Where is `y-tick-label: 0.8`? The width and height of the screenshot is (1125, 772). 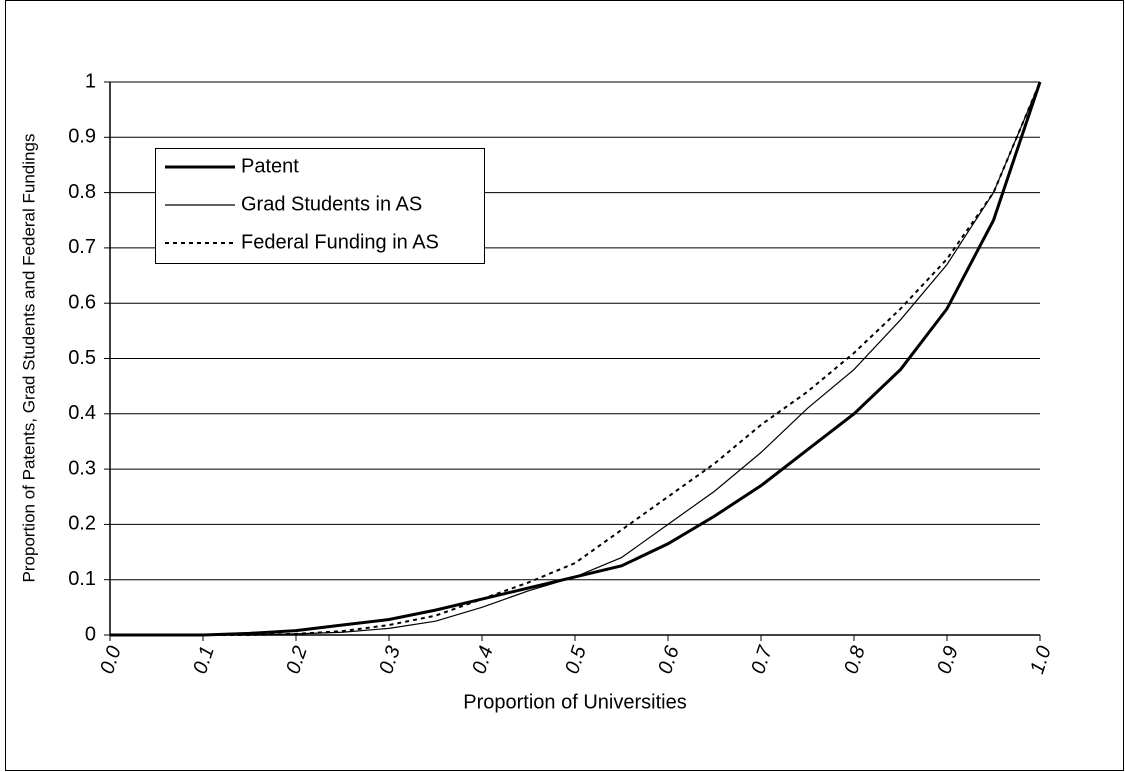
y-tick-label: 0.8 is located at coordinates (82, 192).